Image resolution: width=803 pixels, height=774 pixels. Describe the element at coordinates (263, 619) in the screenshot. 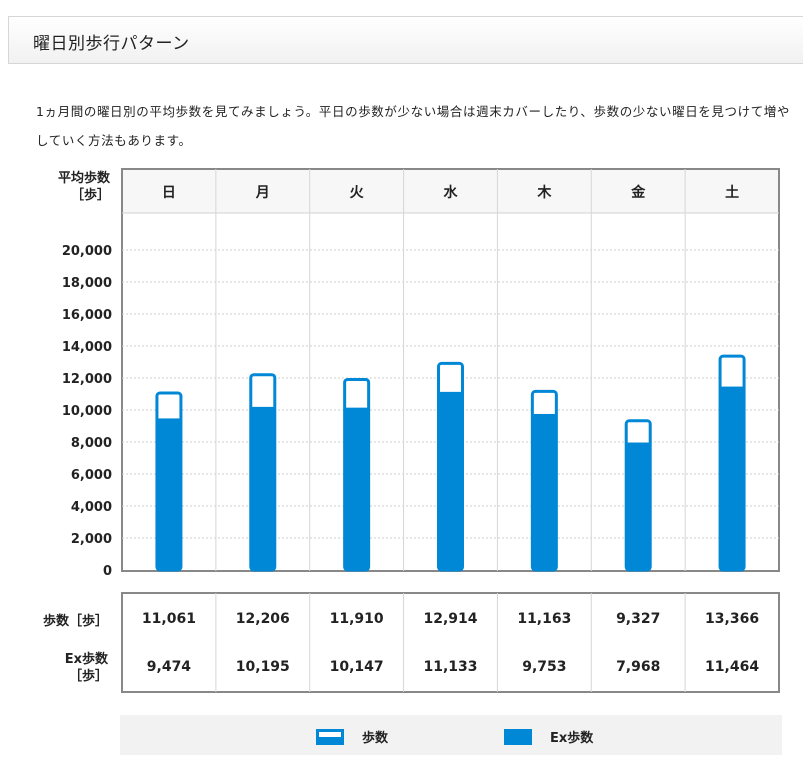

I see `steps-value: 12,206` at that location.